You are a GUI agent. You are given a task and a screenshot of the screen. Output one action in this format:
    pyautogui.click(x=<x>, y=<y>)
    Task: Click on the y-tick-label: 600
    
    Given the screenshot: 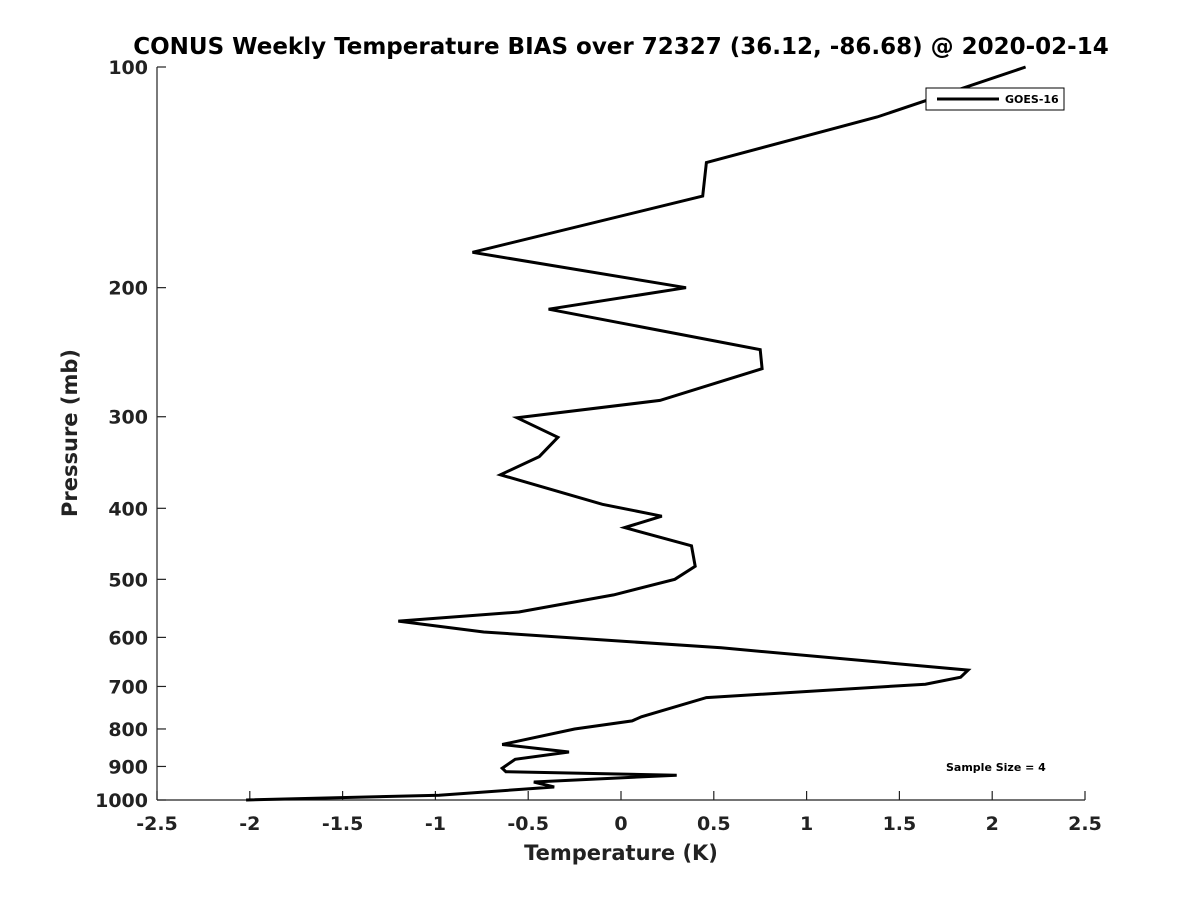 What is the action you would take?
    pyautogui.click(x=128, y=638)
    